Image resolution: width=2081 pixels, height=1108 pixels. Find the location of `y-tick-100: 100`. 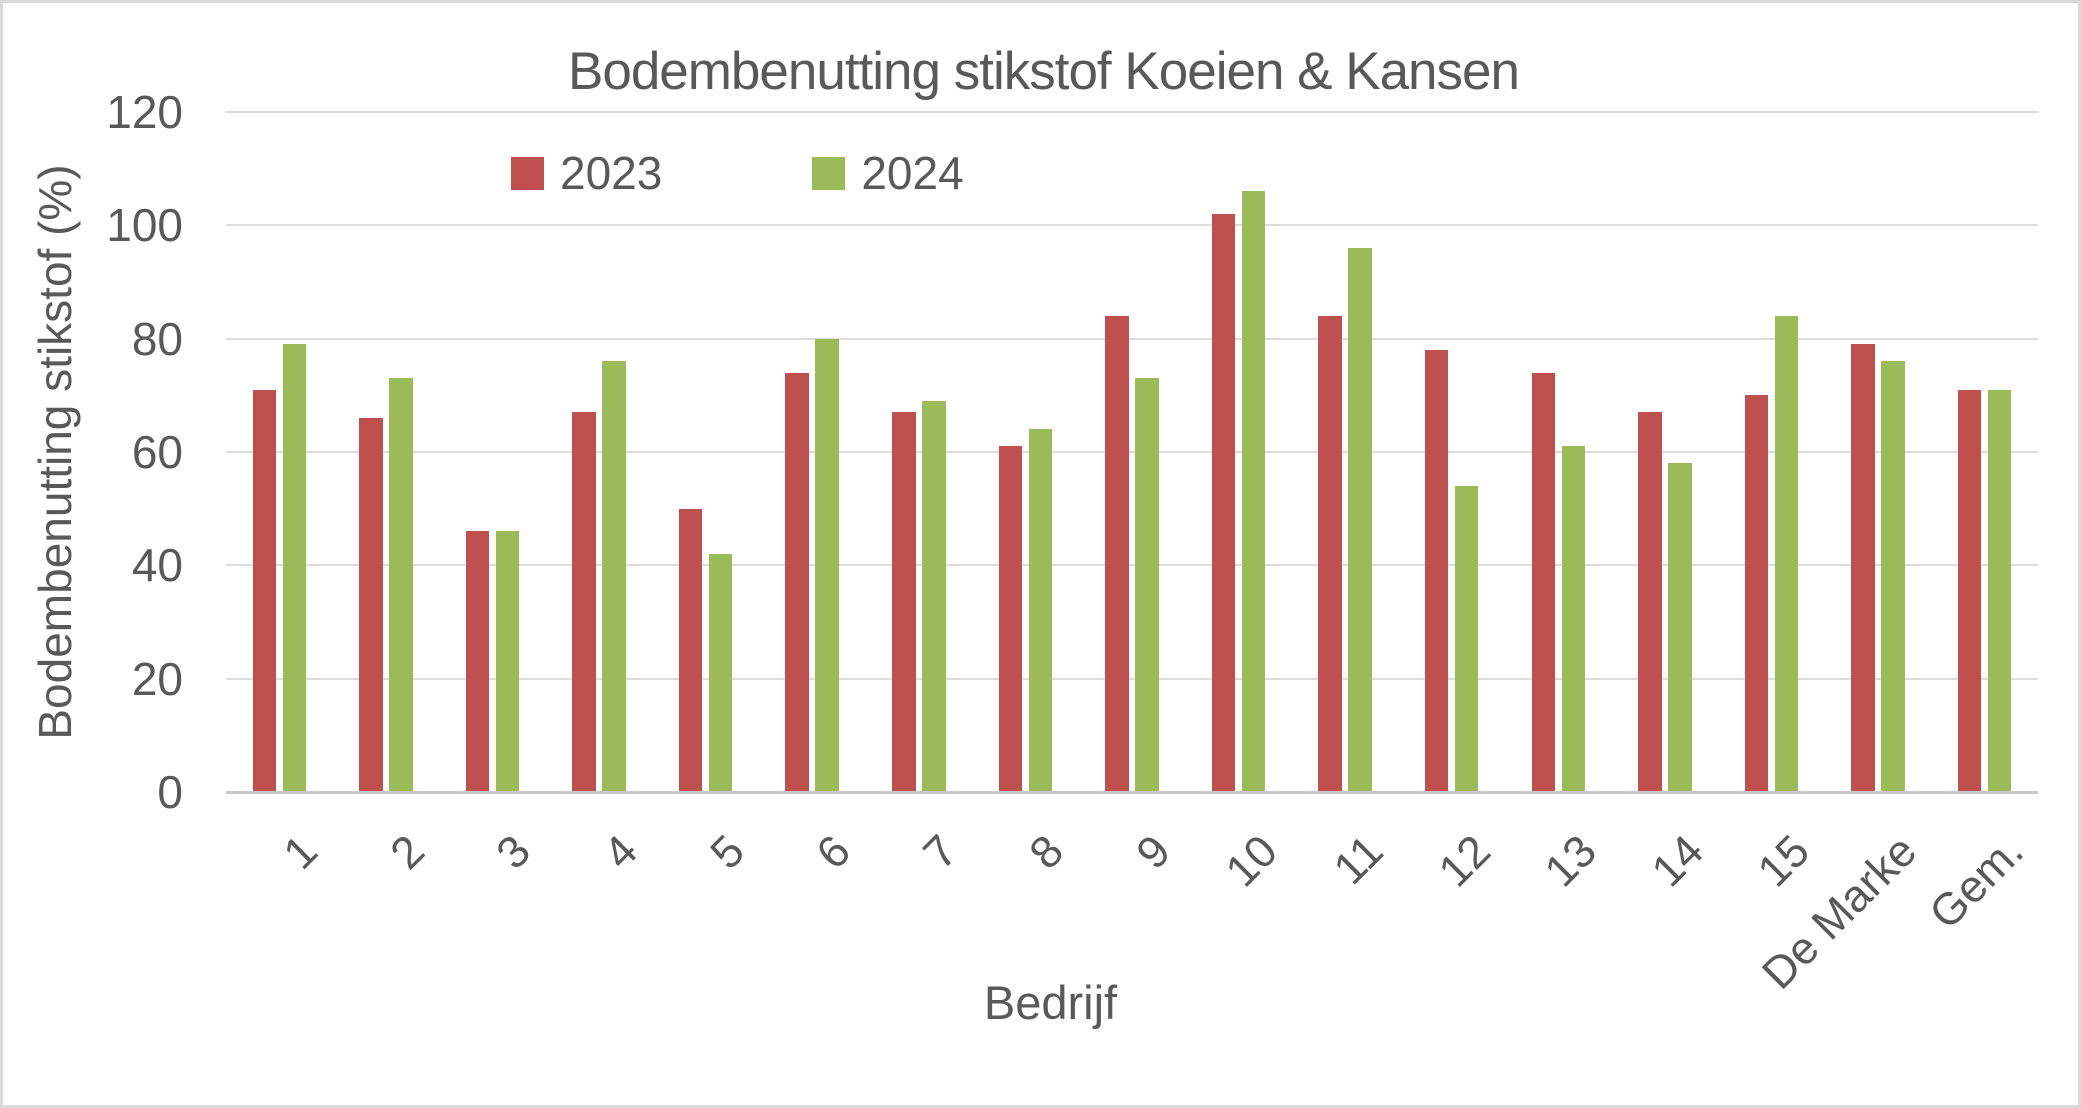

y-tick-100: 100 is located at coordinates (144, 225).